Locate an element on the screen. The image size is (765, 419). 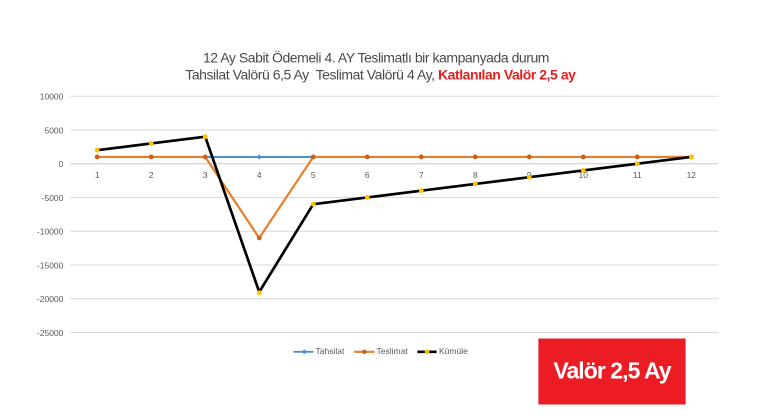
svg-text: Kümüle is located at coordinates (453, 351).